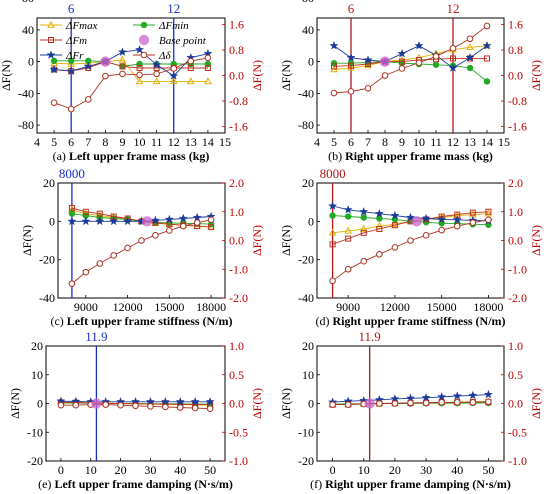  I want to click on x-tick-label: 12000, so click(395, 307).